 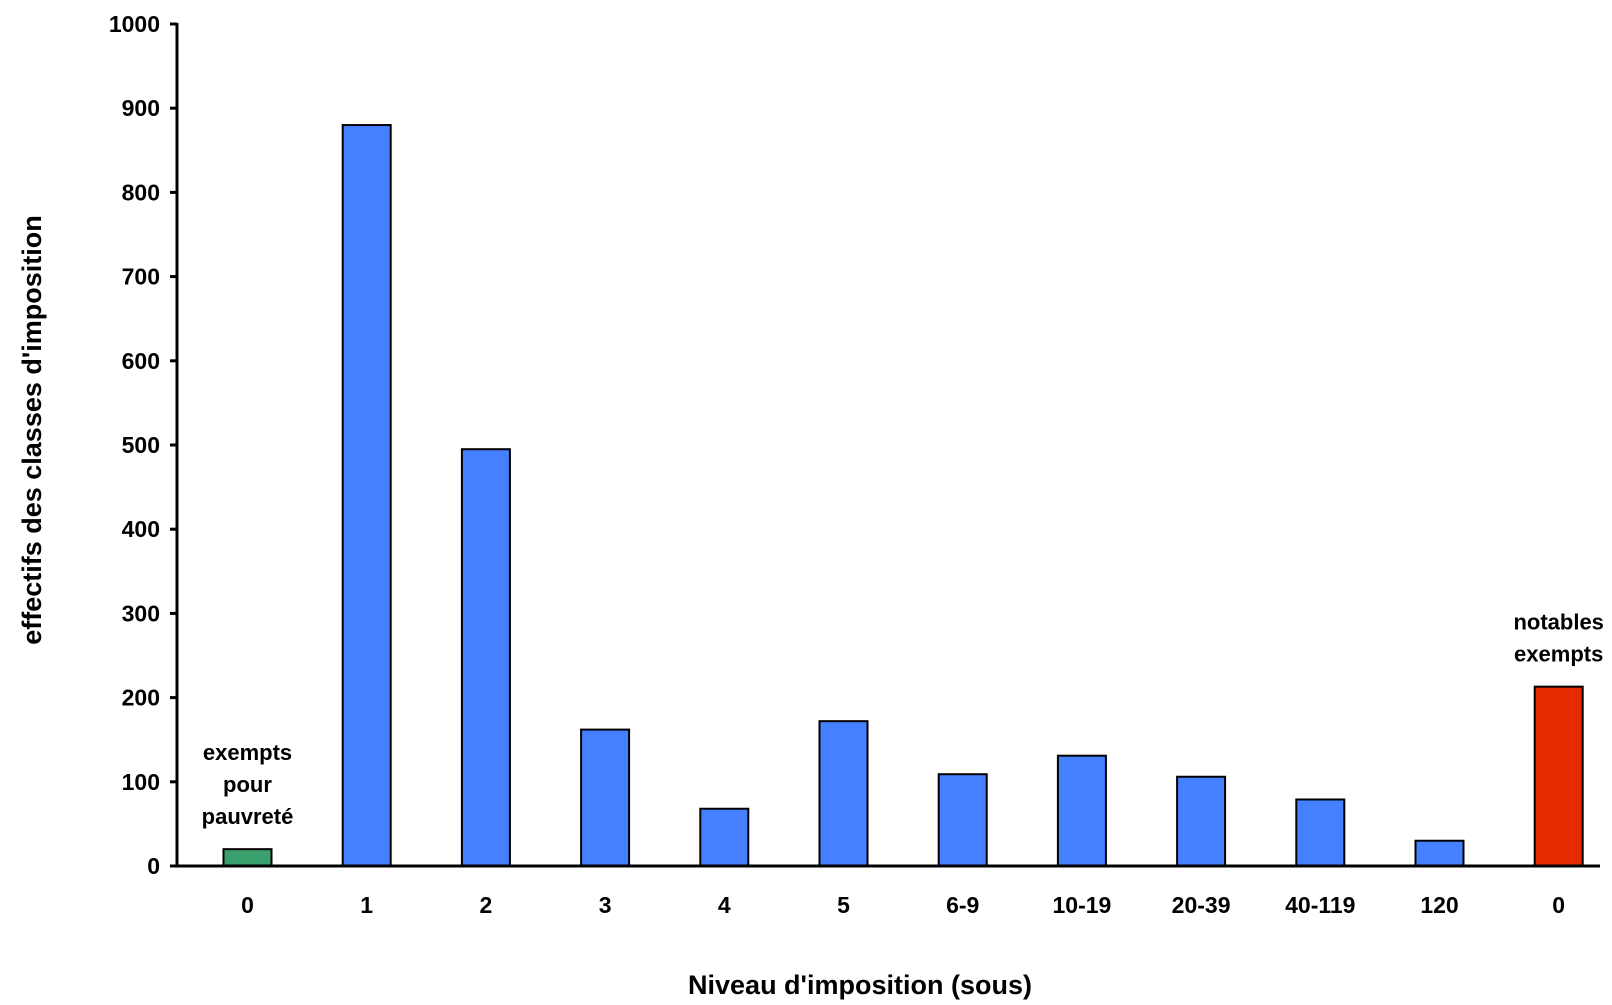 What do you see at coordinates (134, 24) in the screenshot?
I see `y-tick-label: 1000` at bounding box center [134, 24].